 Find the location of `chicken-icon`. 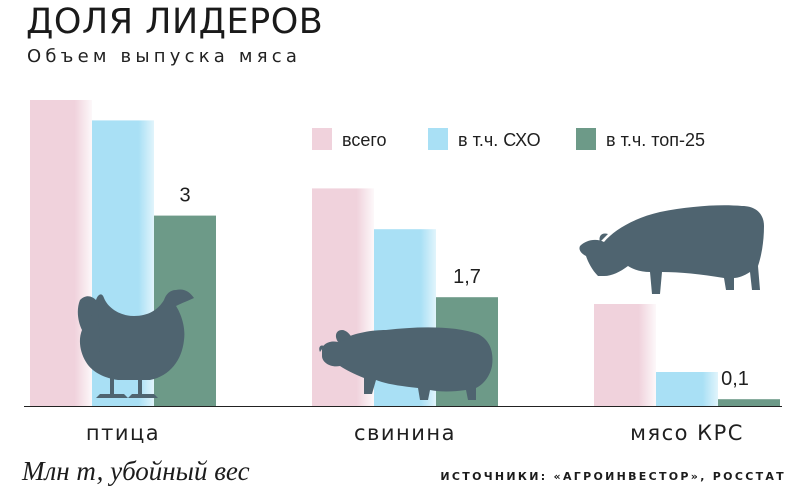

chicken-icon is located at coordinates (135, 343).